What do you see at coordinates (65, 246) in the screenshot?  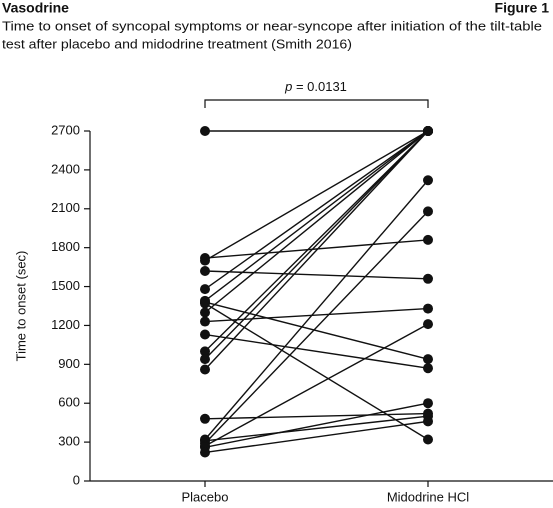 I see `y-tick-label: 1800` at bounding box center [65, 246].